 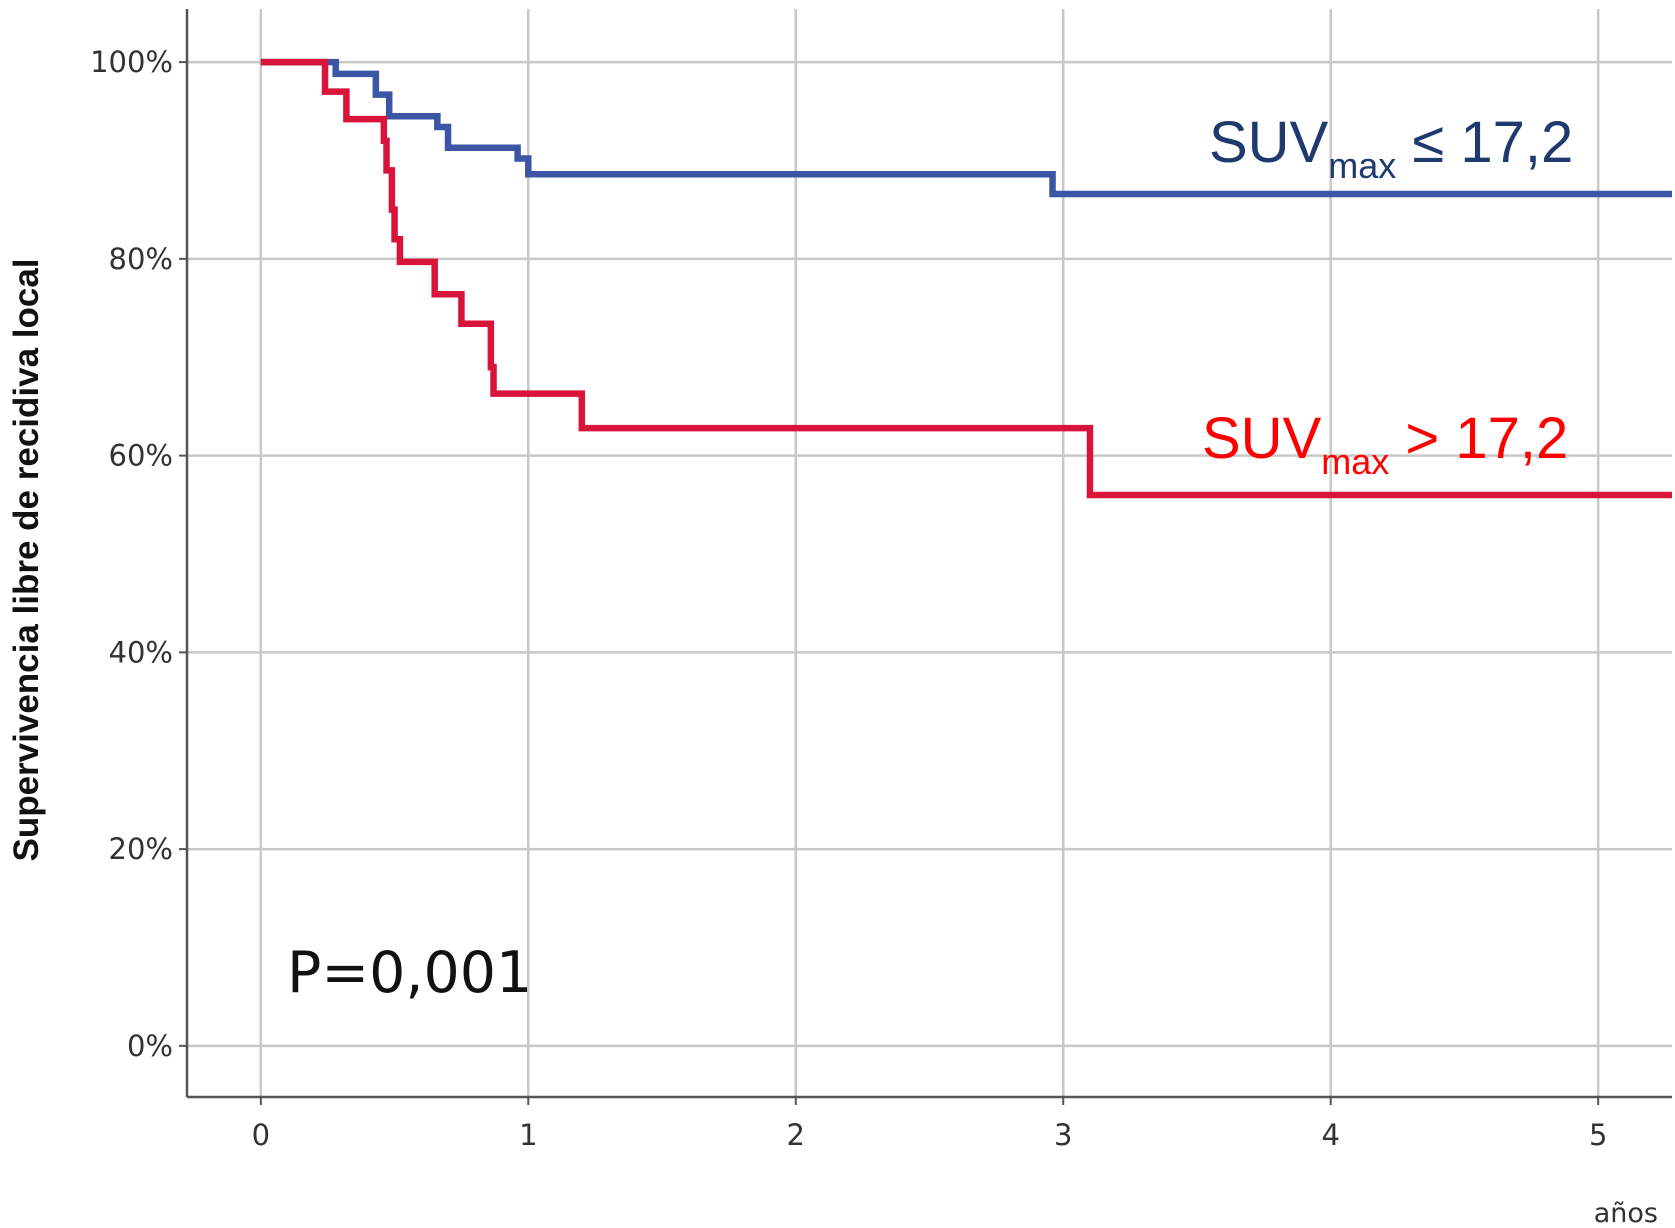 I want to click on y-tick-label: 0%, so click(x=150, y=1046).